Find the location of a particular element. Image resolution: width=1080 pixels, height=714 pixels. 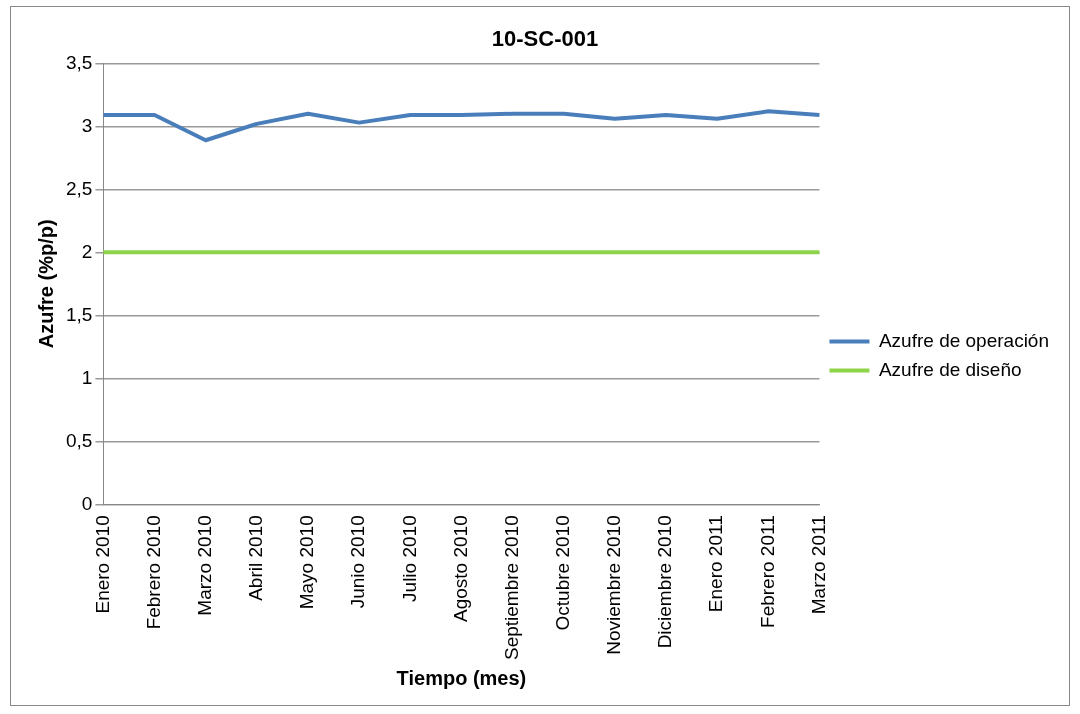

x-axis-title: Tiempo (mes) is located at coordinates (461, 677).